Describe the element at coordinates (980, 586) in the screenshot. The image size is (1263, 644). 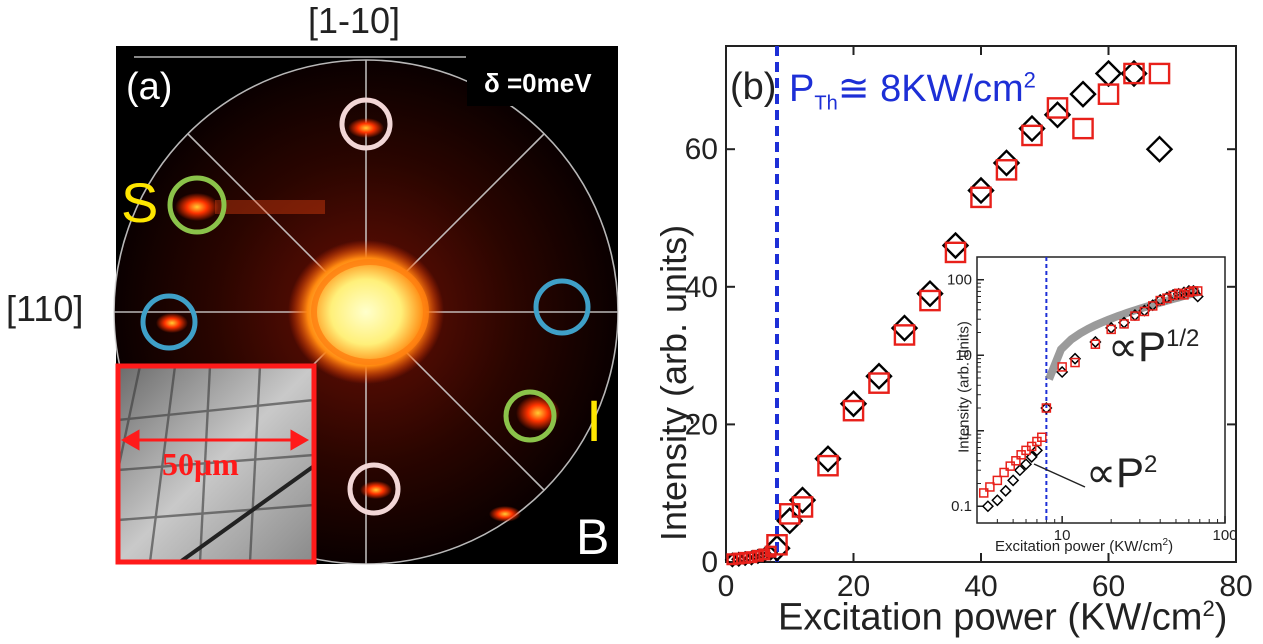
I see `main-x-tick-label: 40` at that location.